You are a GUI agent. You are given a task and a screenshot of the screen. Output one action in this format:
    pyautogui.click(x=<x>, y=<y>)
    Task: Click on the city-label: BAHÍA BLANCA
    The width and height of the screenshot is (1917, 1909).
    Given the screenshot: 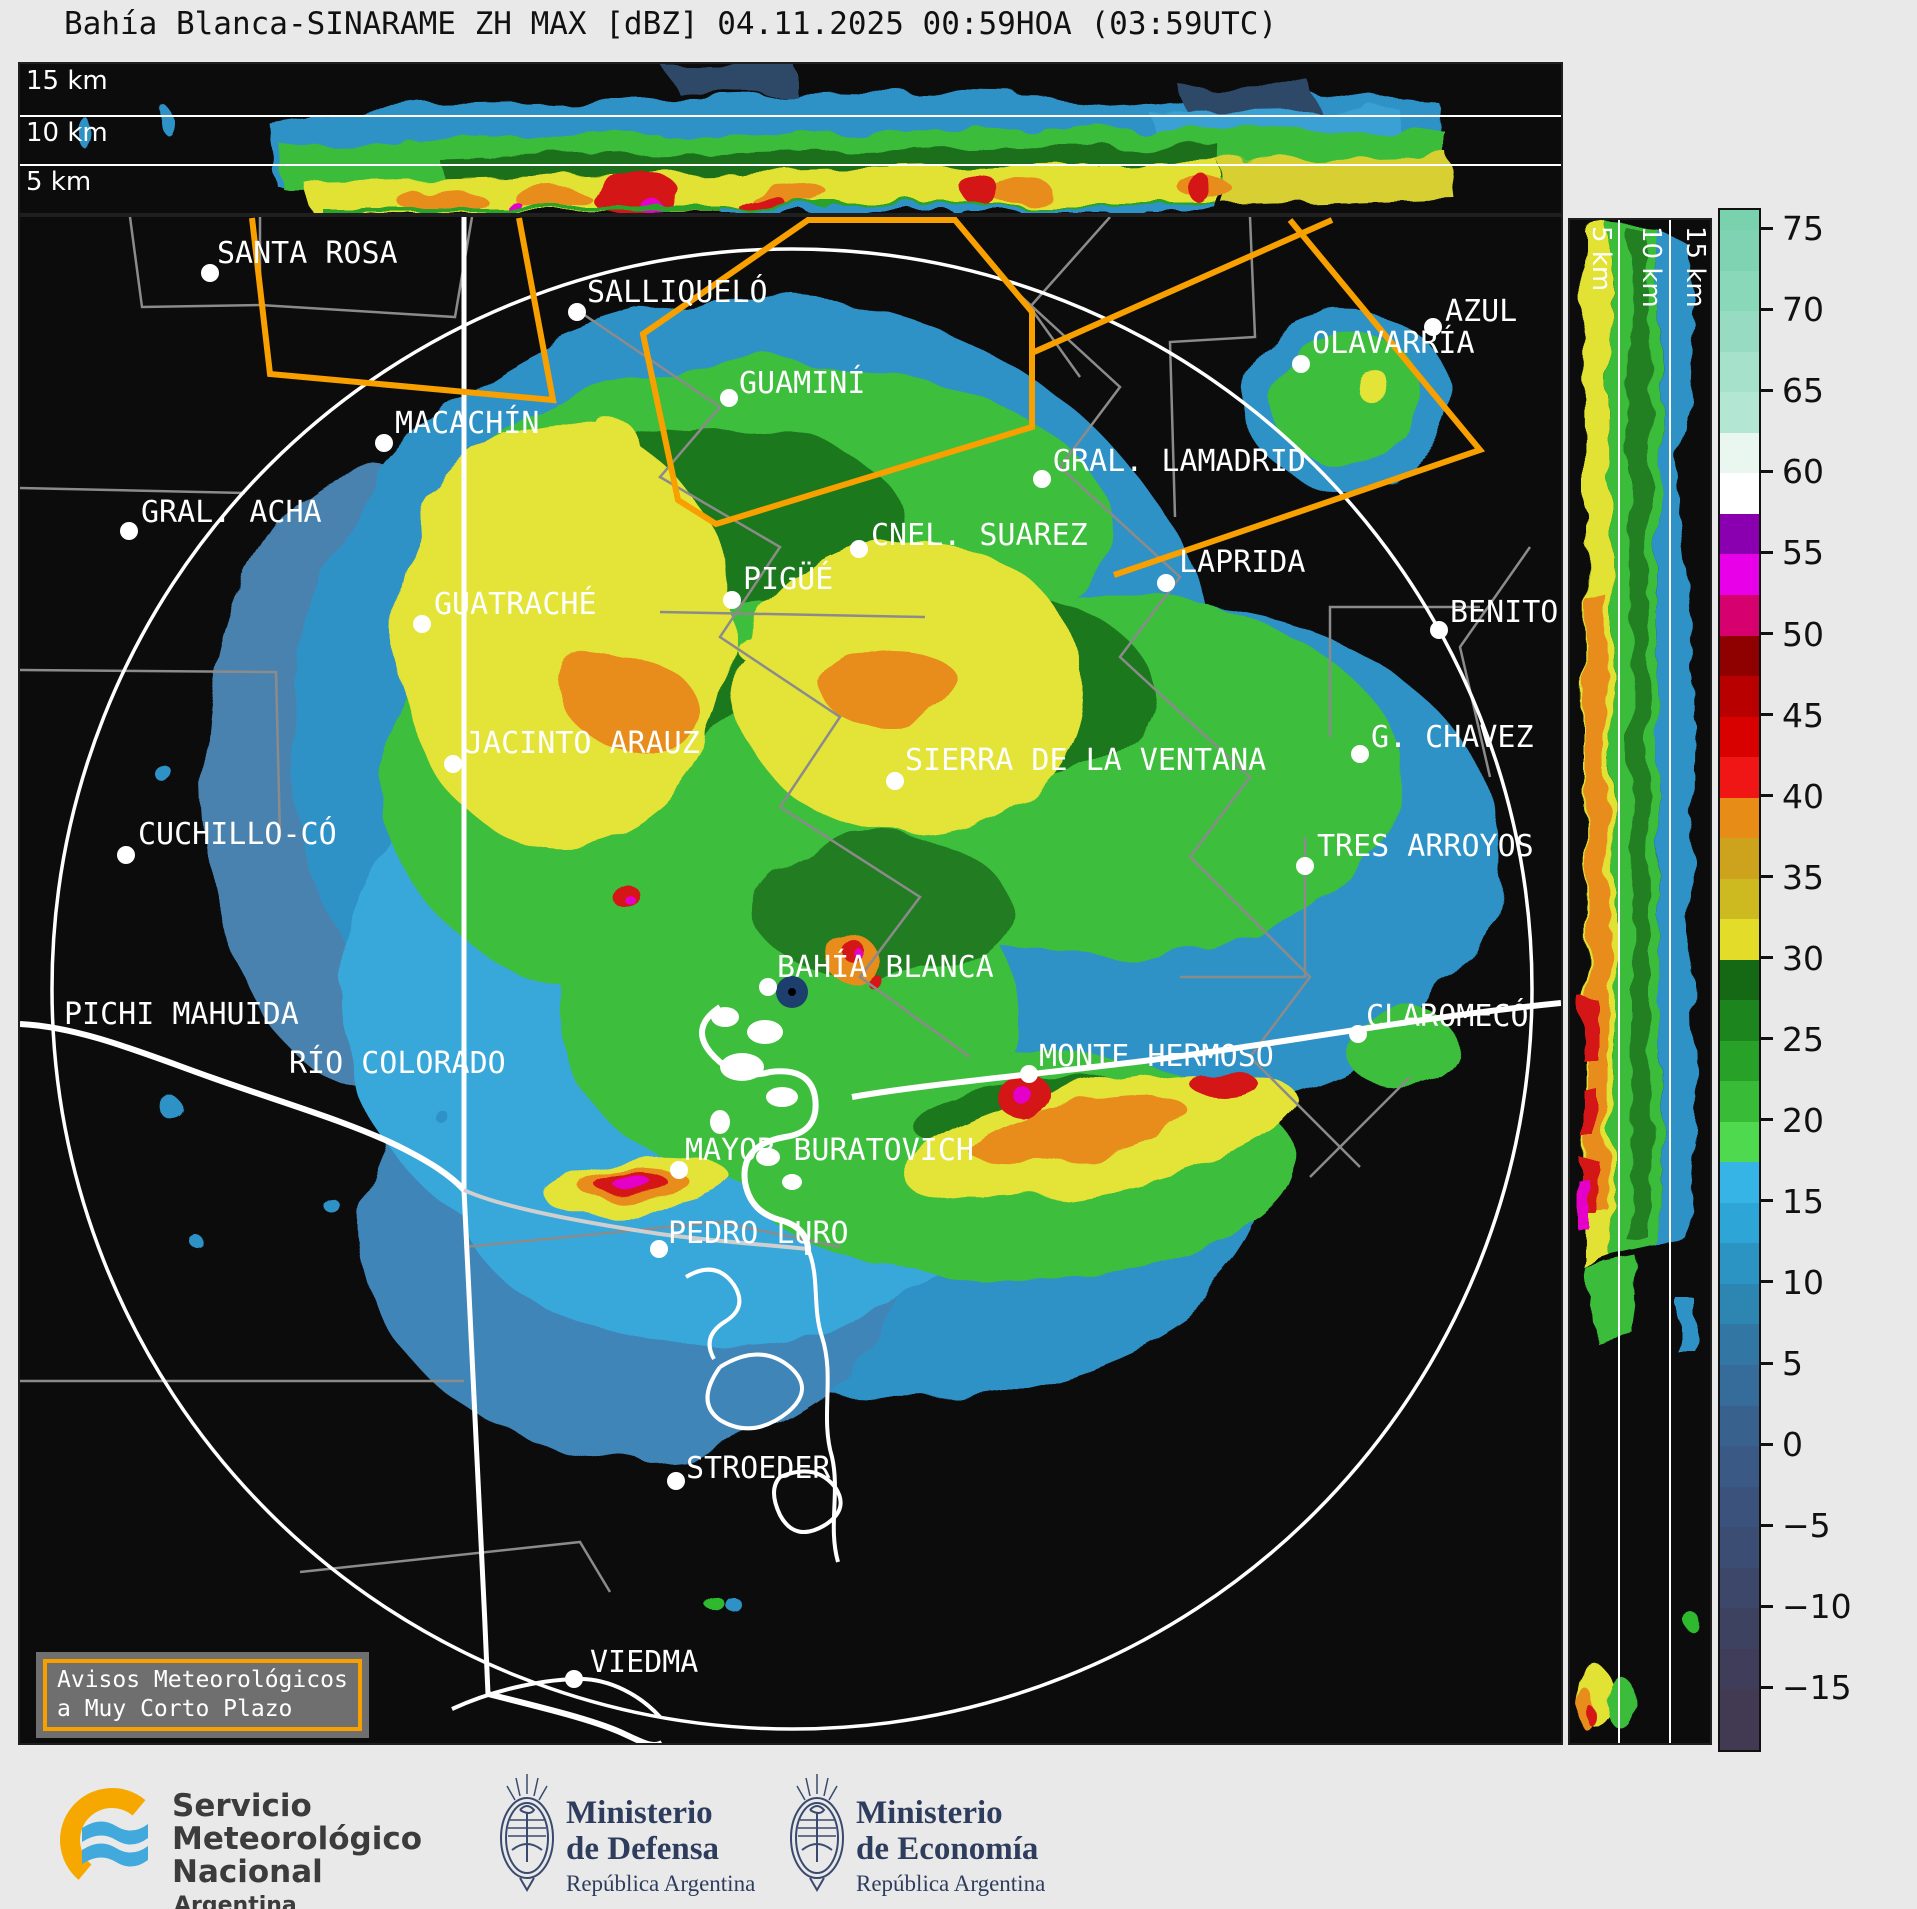 What is the action you would take?
    pyautogui.click(x=885, y=967)
    